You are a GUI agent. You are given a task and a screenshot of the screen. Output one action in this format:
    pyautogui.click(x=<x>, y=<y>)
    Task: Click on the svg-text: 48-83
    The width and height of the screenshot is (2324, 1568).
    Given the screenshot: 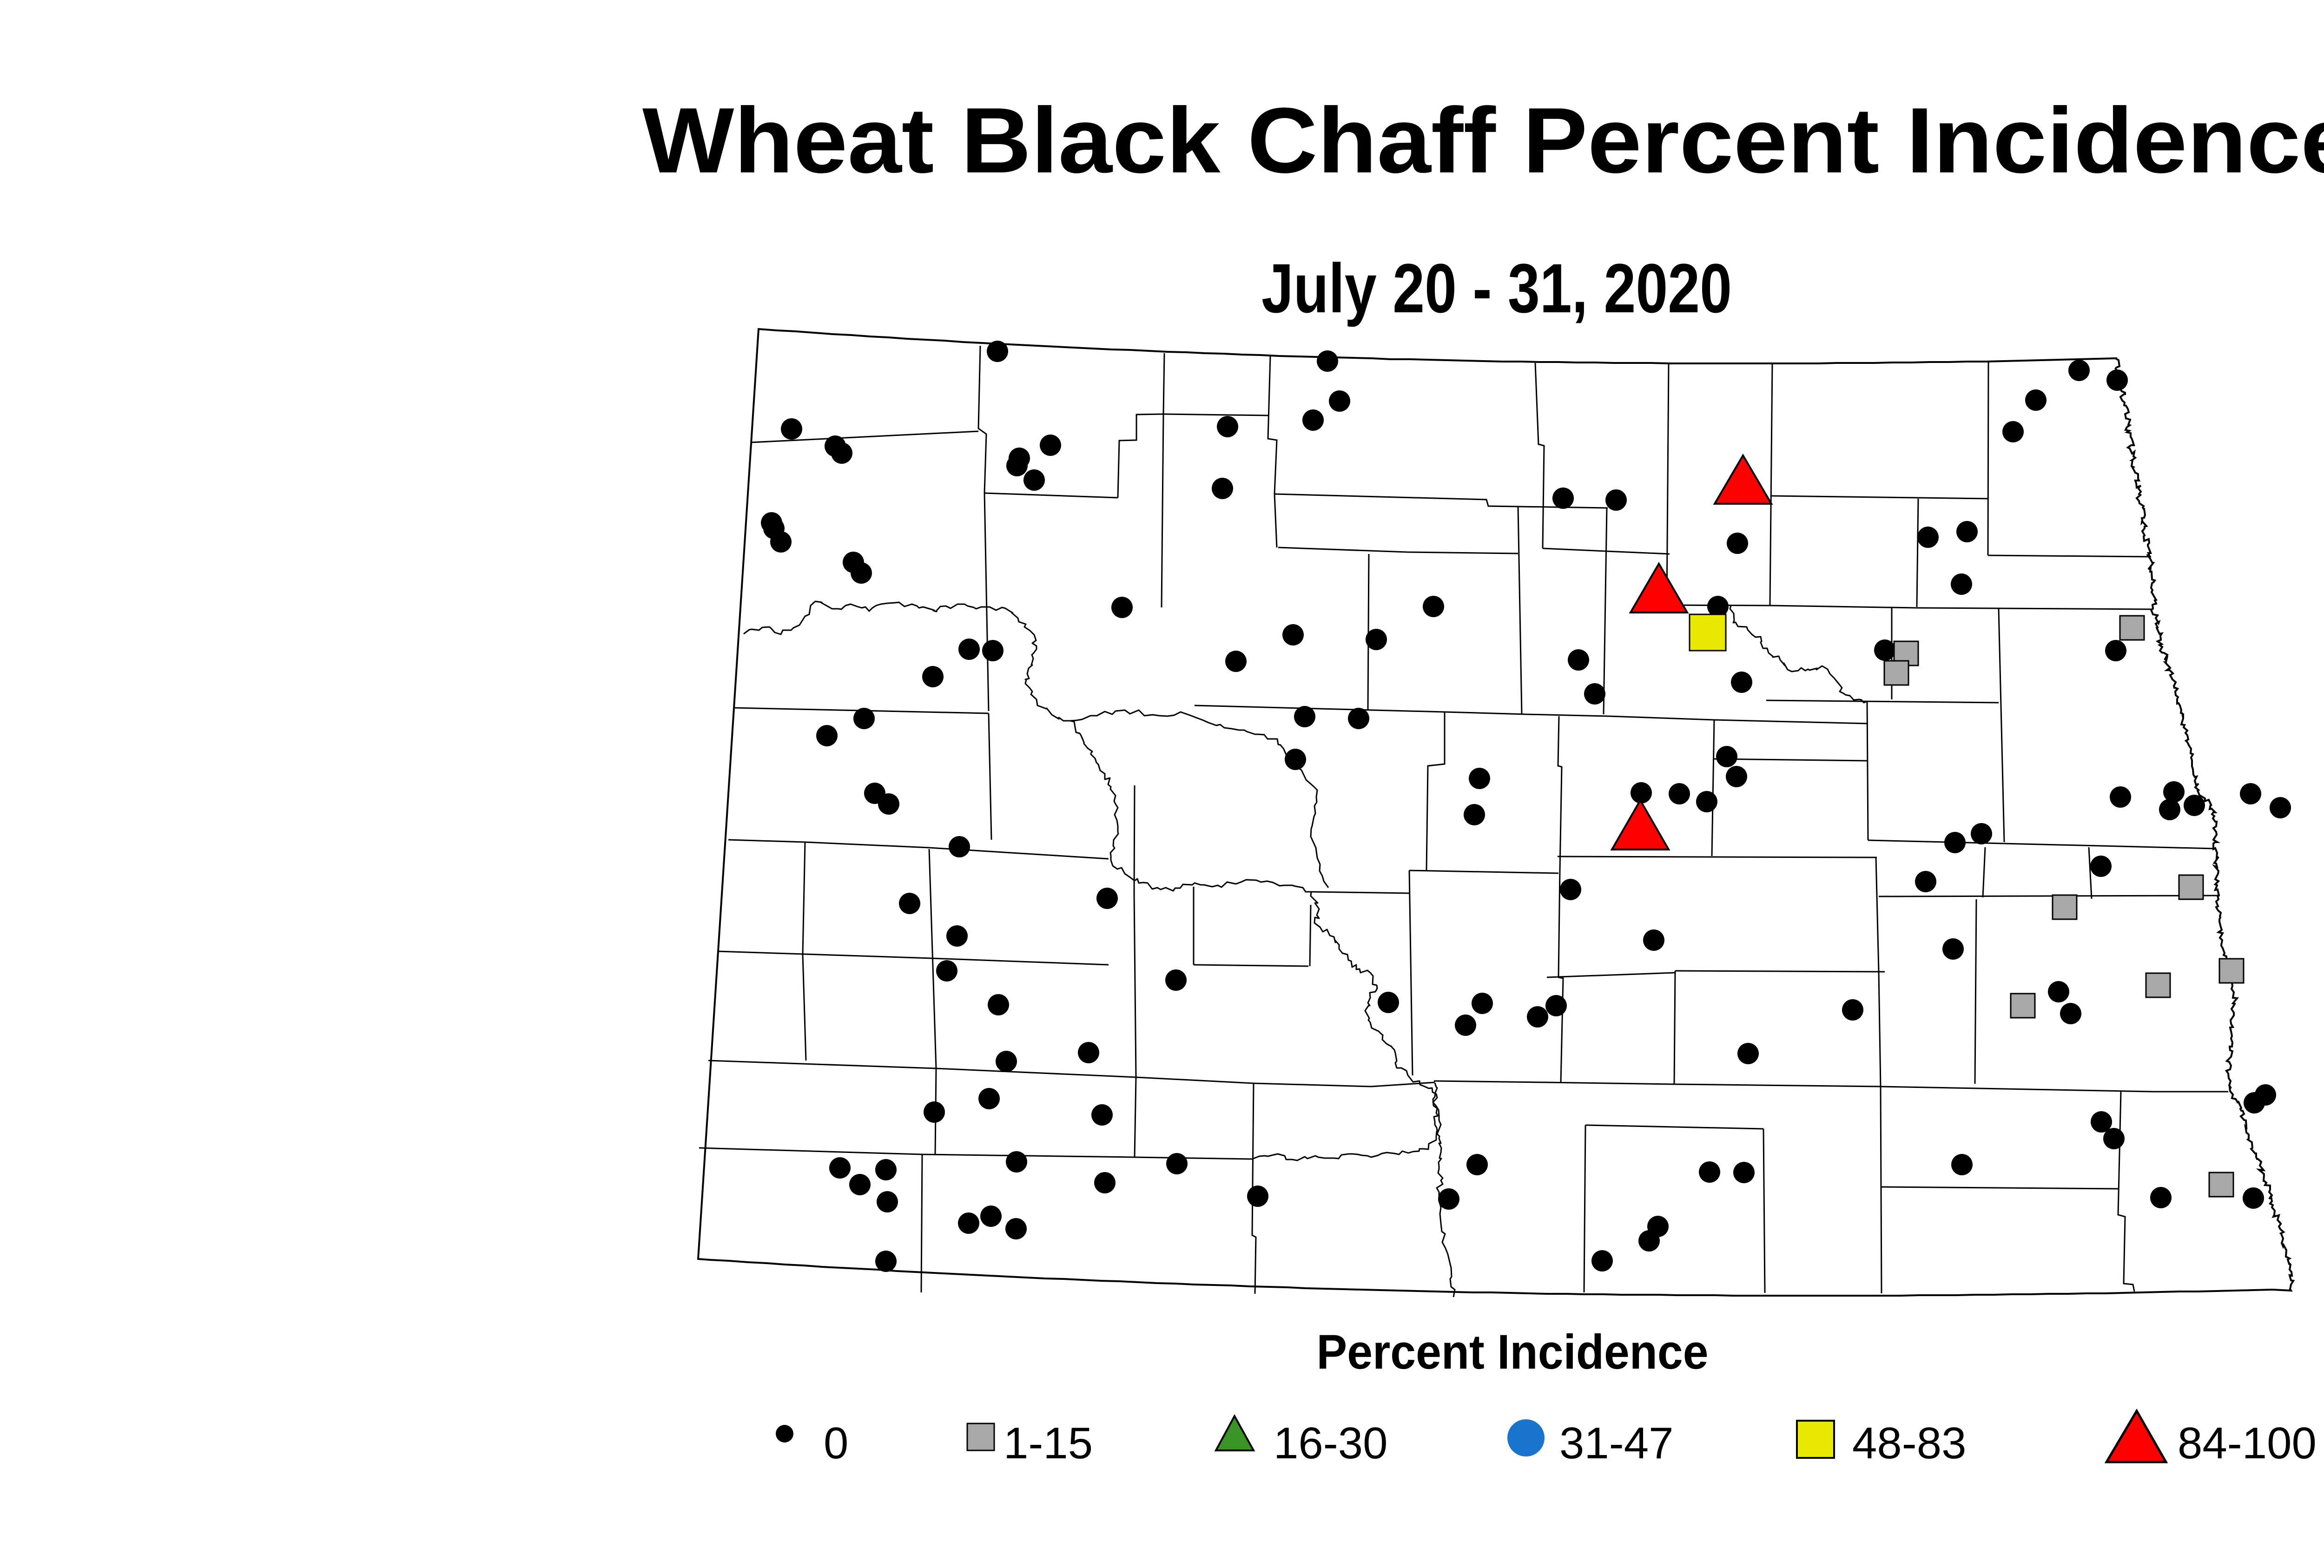 What is the action you would take?
    pyautogui.click(x=1909, y=1443)
    